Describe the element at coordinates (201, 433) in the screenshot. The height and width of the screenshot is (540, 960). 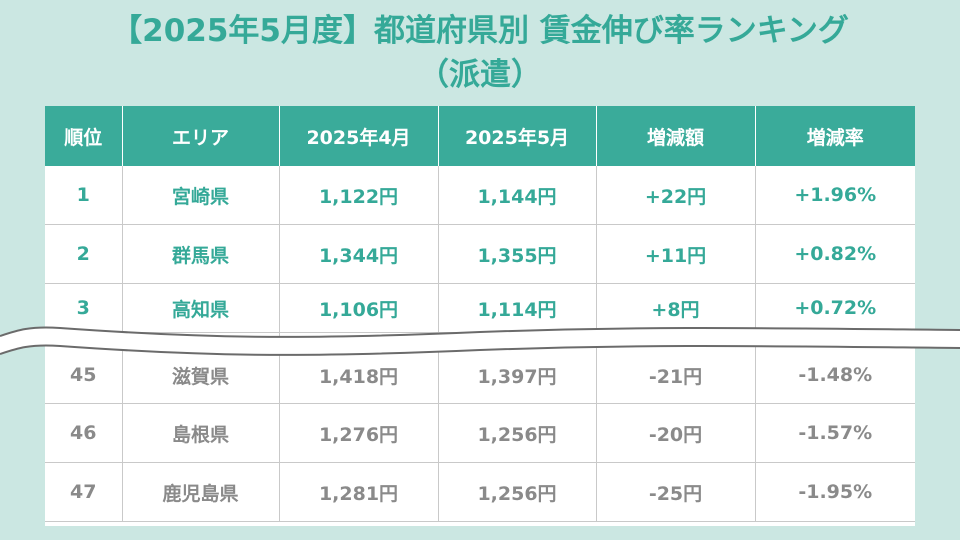
I see `cell-area: 島根県` at that location.